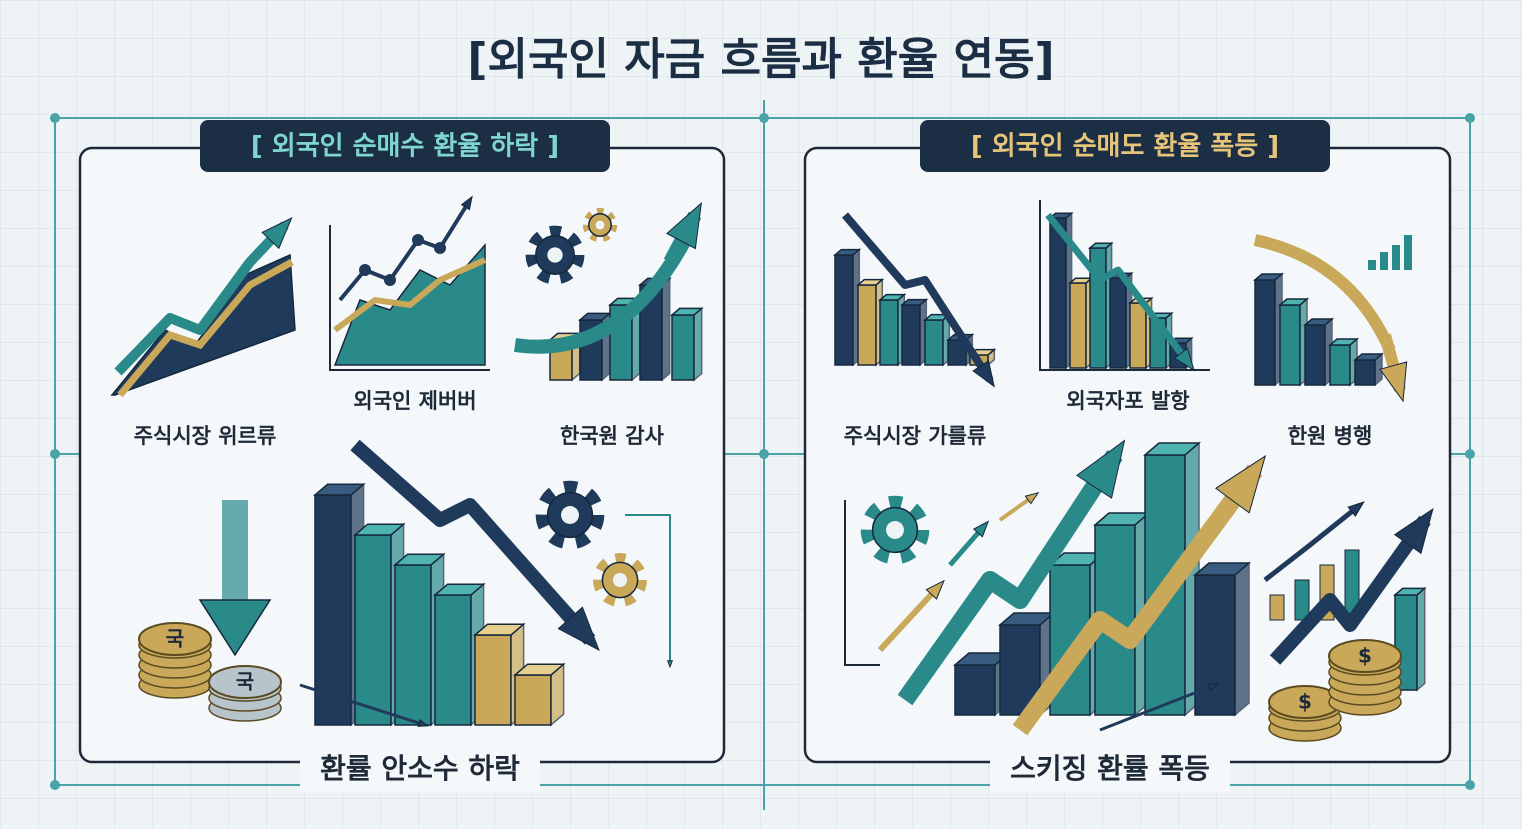  I want to click on panel-caption: 환률 안소수 하락, so click(420, 768).